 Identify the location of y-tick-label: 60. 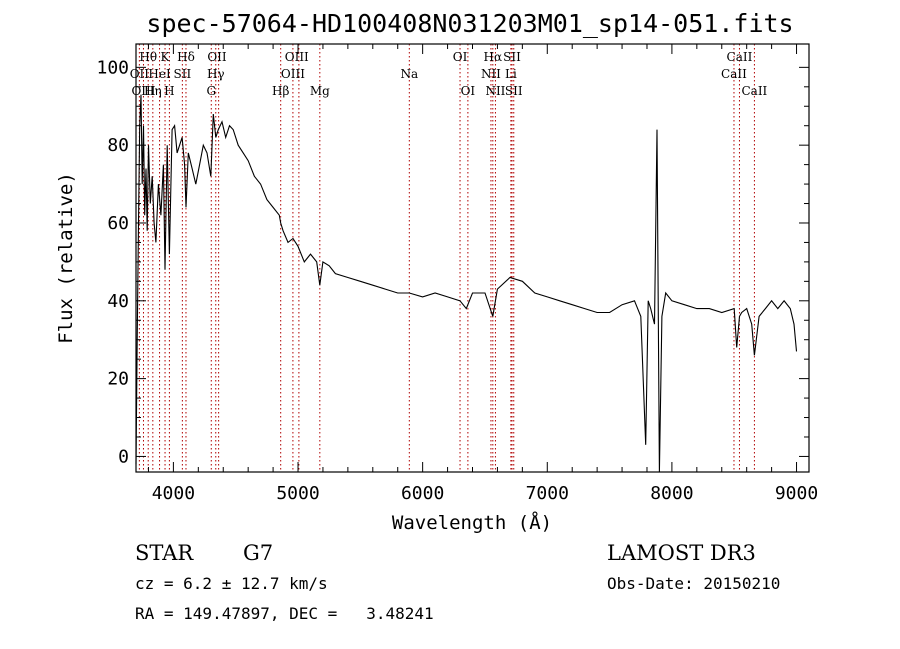
(118, 223).